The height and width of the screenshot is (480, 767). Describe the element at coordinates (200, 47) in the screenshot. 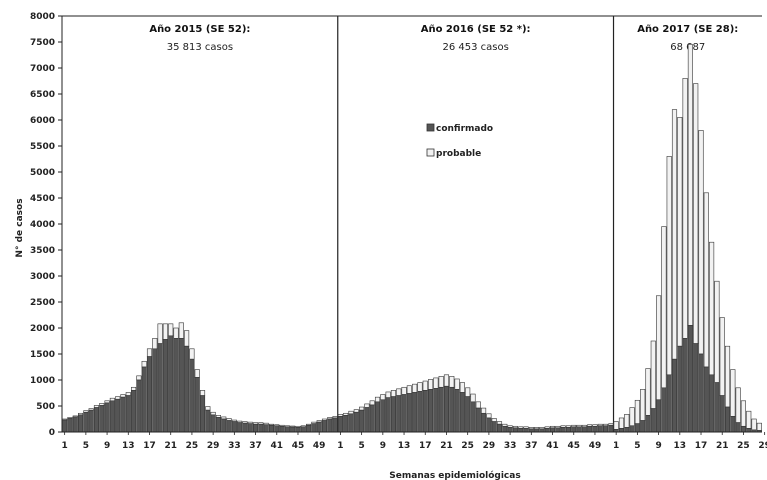

I see `panel-subtitle: 35 813 casos` at that location.